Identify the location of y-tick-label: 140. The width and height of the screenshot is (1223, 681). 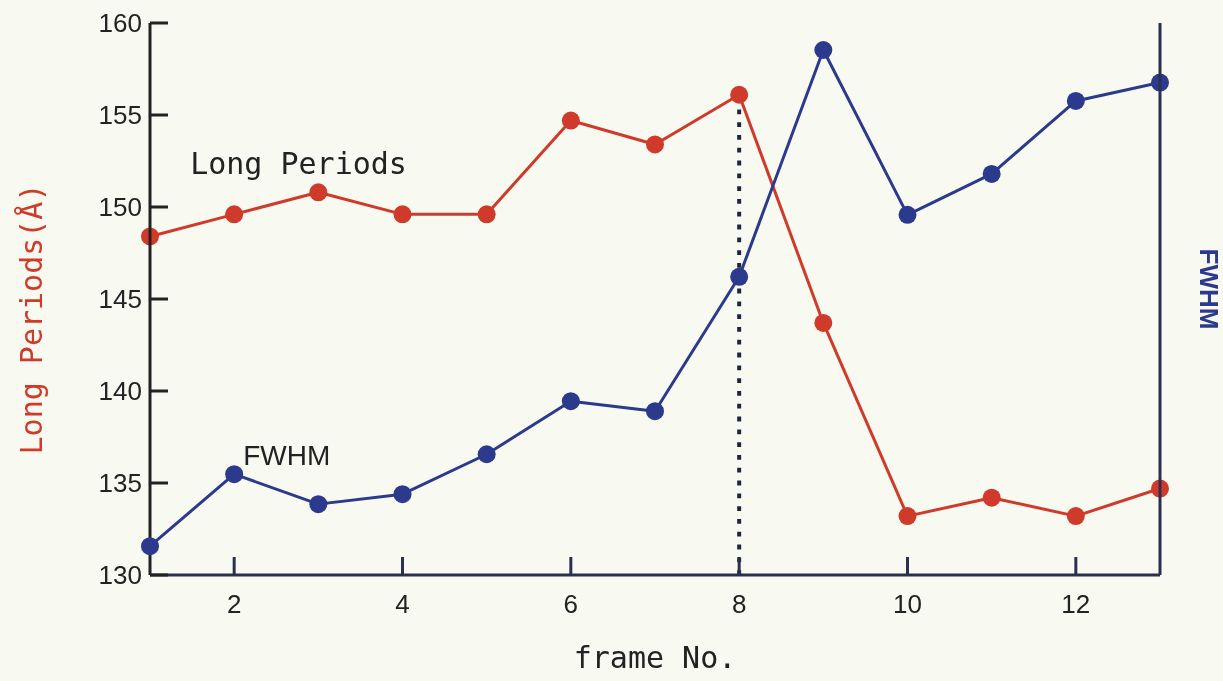
(120, 391).